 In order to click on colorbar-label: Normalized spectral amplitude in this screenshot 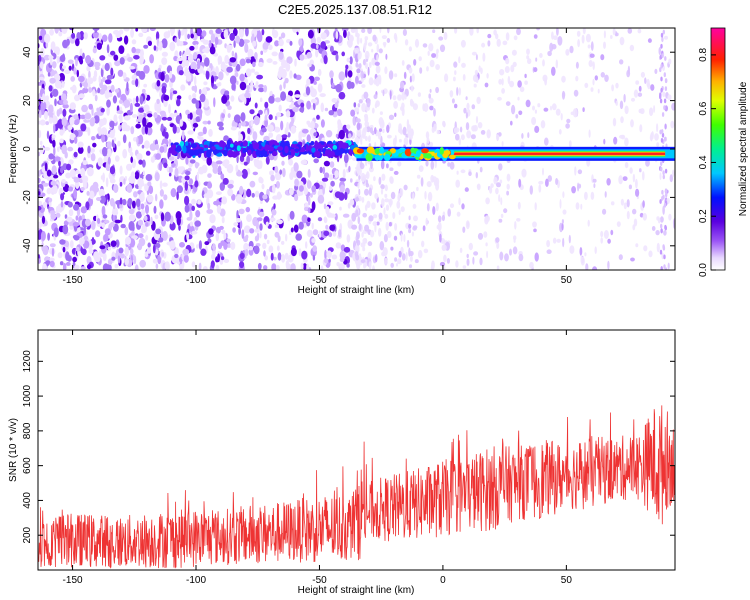, I will do `click(743, 148)`.